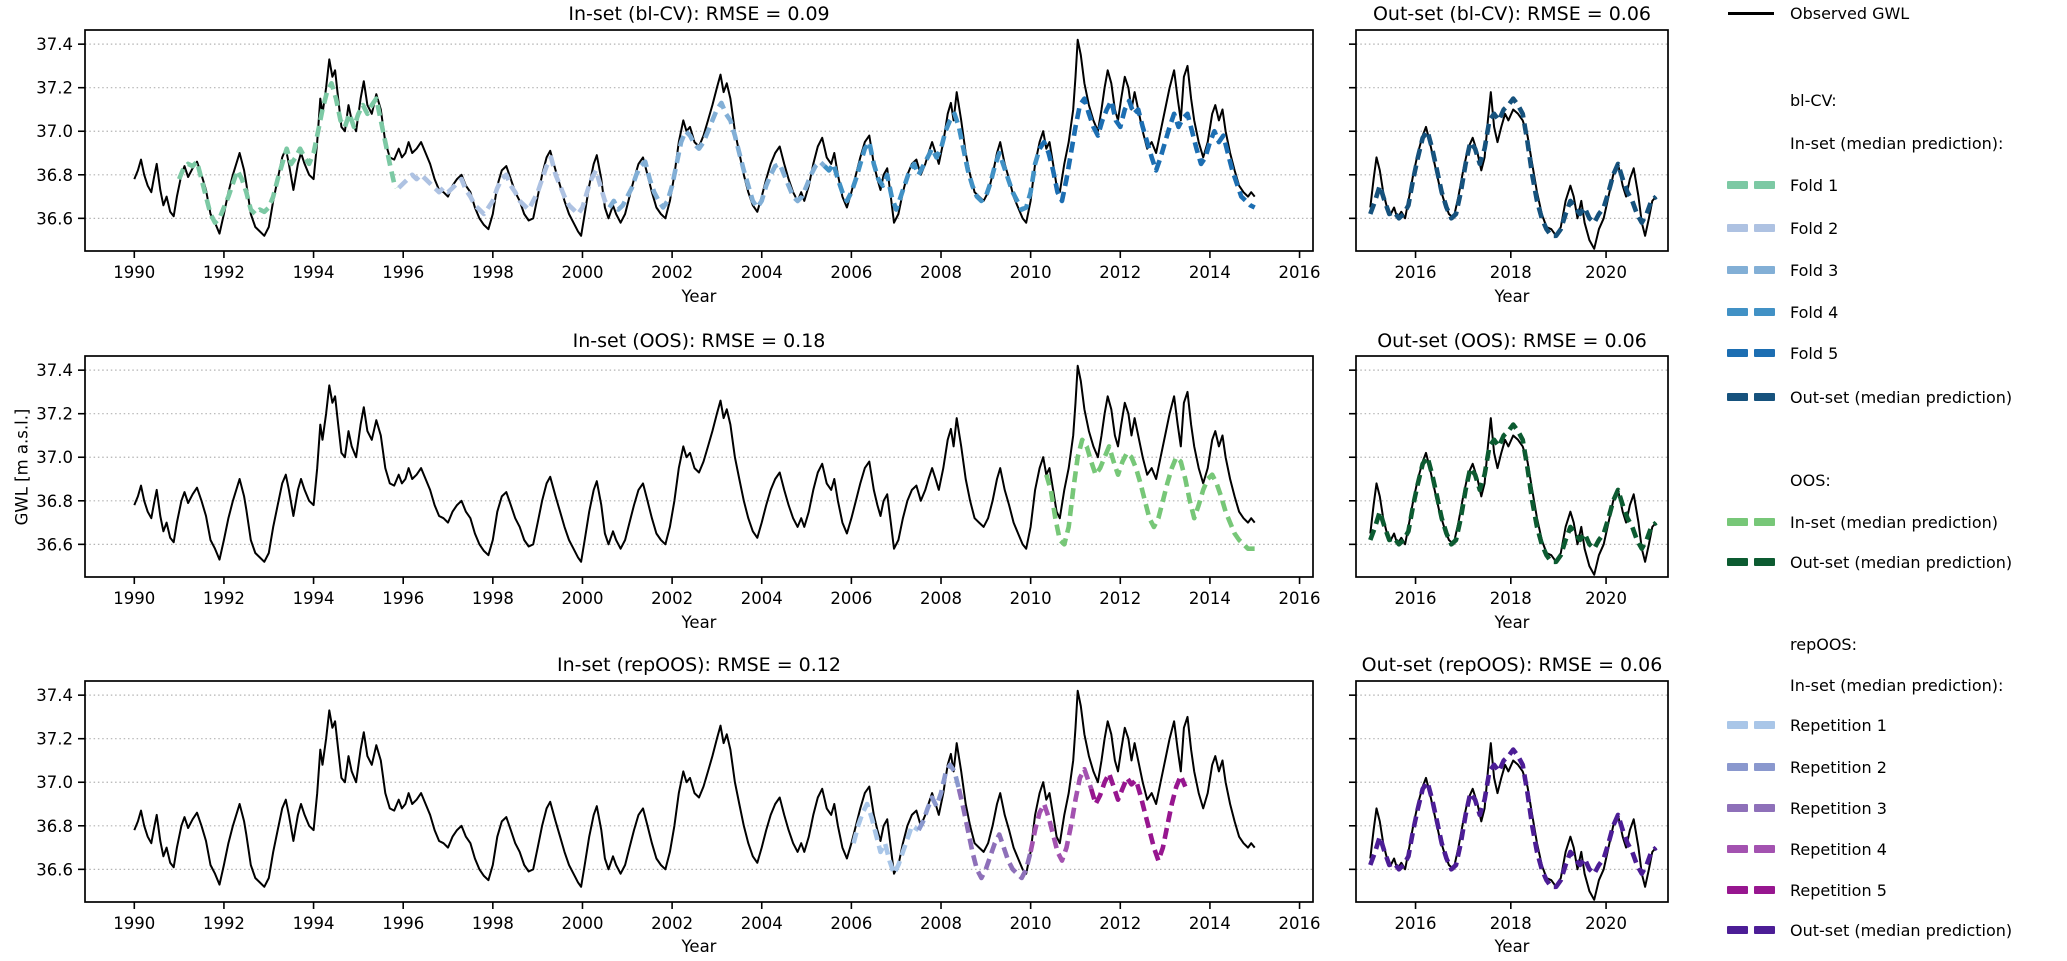  What do you see at coordinates (885, 838) in the screenshot?
I see `series-repetition-1-line` at bounding box center [885, 838].